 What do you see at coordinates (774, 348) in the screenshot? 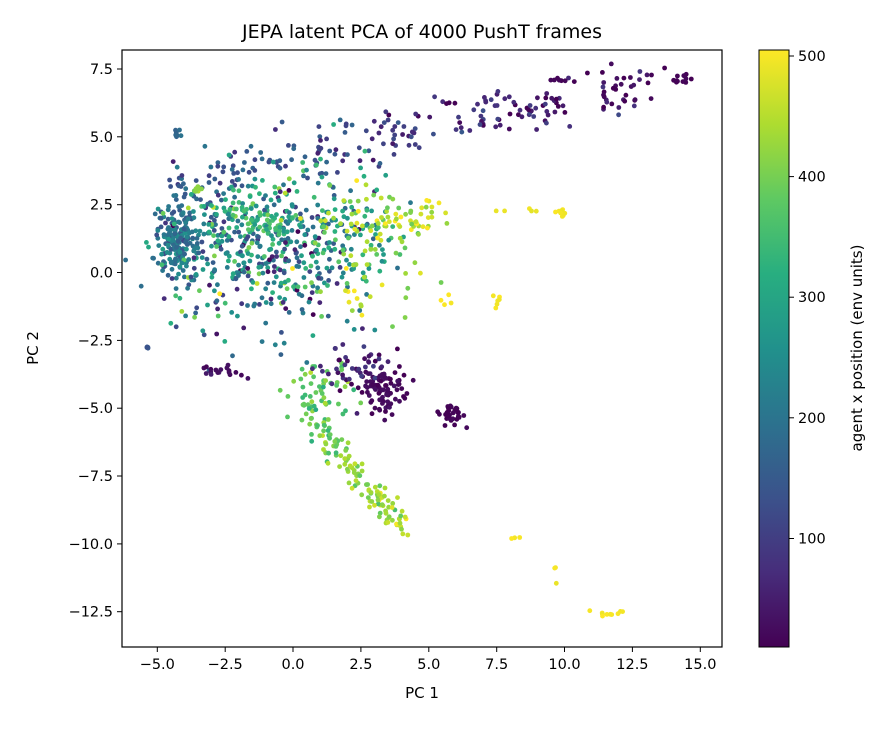
I see `colorbar` at bounding box center [774, 348].